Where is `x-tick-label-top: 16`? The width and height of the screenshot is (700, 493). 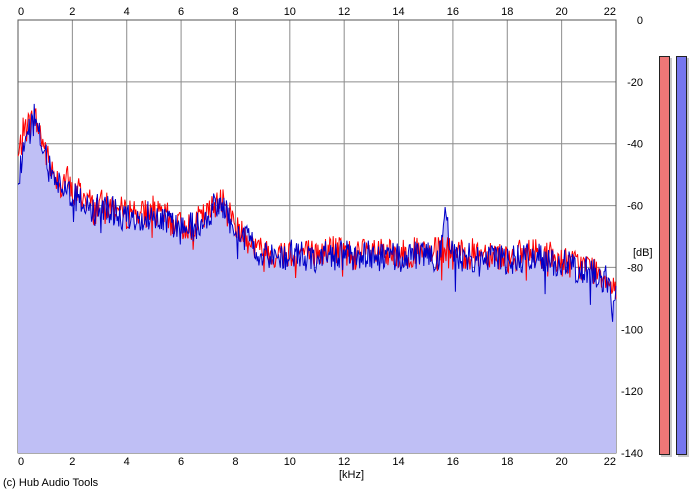 x-tick-label-top: 16 is located at coordinates (453, 12).